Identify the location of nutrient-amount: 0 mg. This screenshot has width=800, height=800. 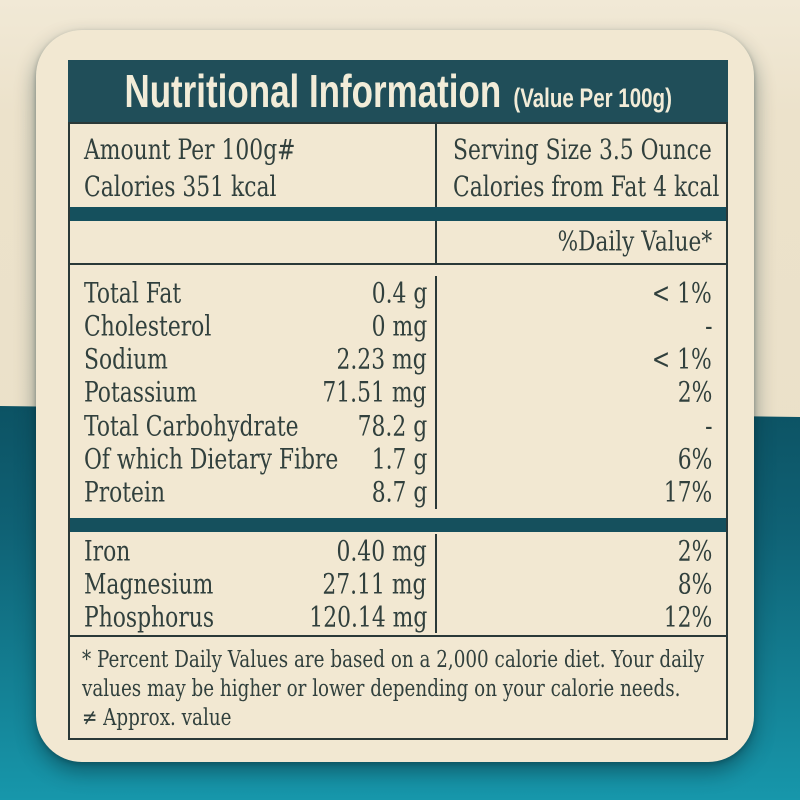
(399, 326).